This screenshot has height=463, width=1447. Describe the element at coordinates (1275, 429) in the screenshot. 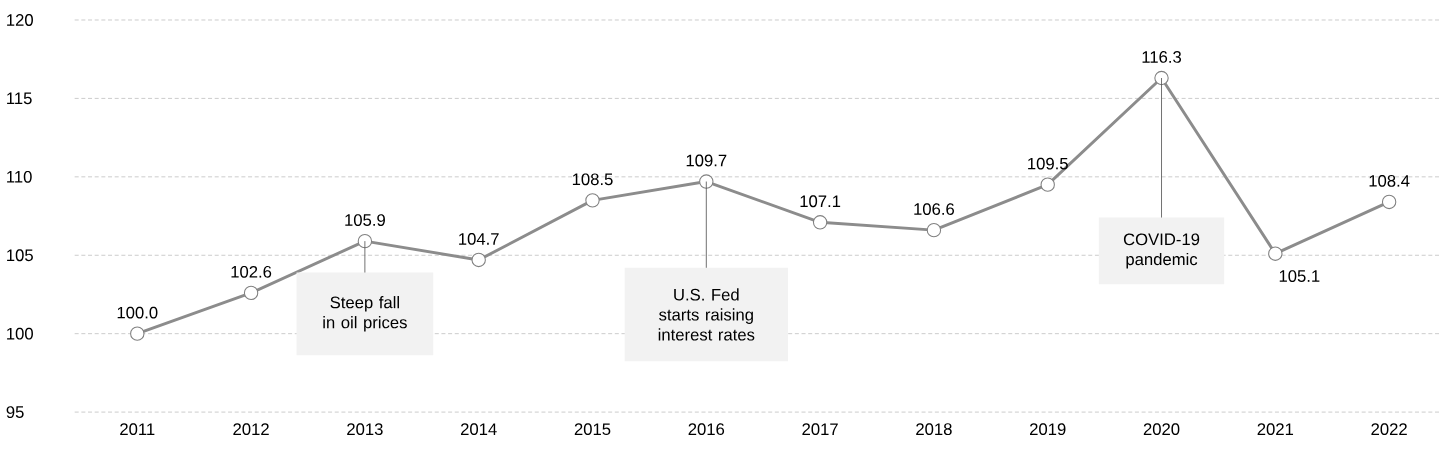

I see `x-tick-label: 2021` at that location.